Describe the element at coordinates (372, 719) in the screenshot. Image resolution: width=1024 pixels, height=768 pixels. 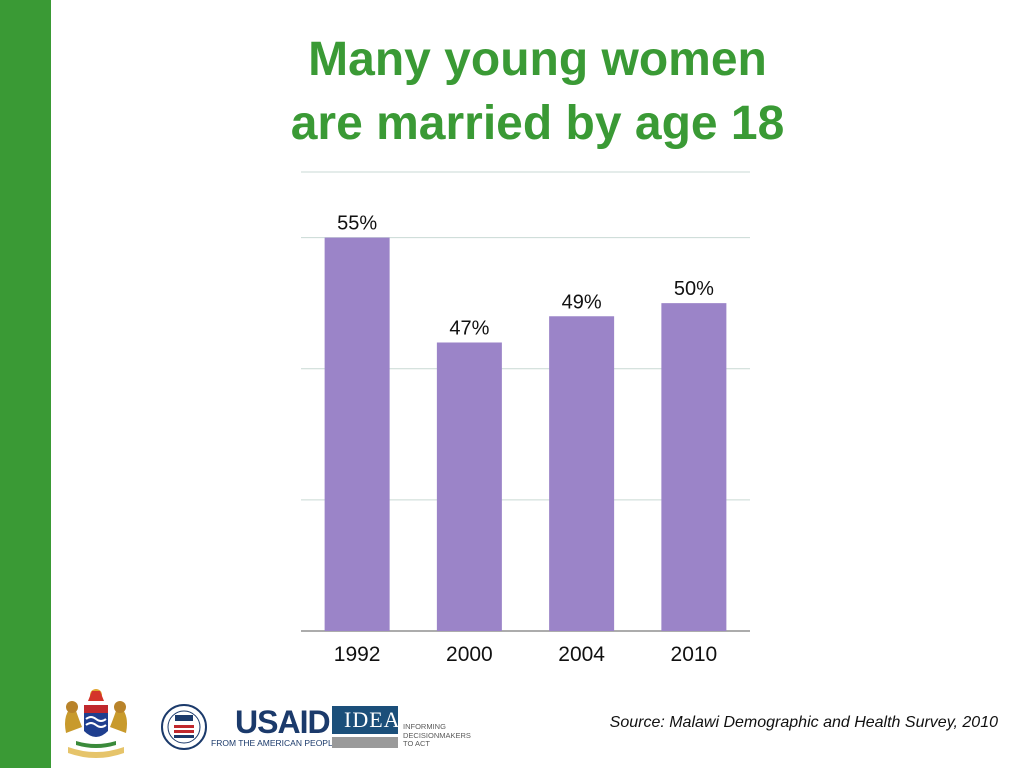
I see `idea-wordmark: IDEA` at that location.